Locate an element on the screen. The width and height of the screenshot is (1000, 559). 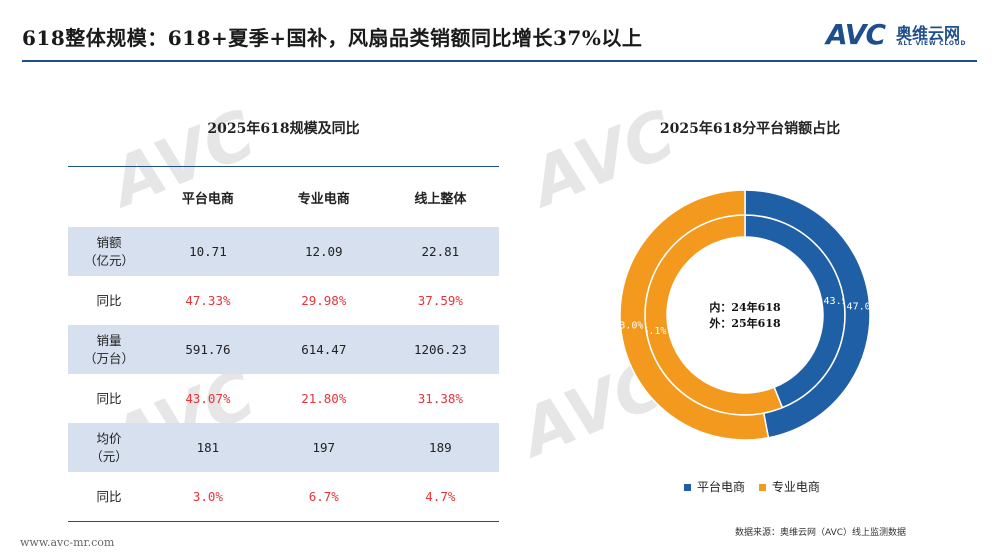
column-header is located at coordinates (109, 196).